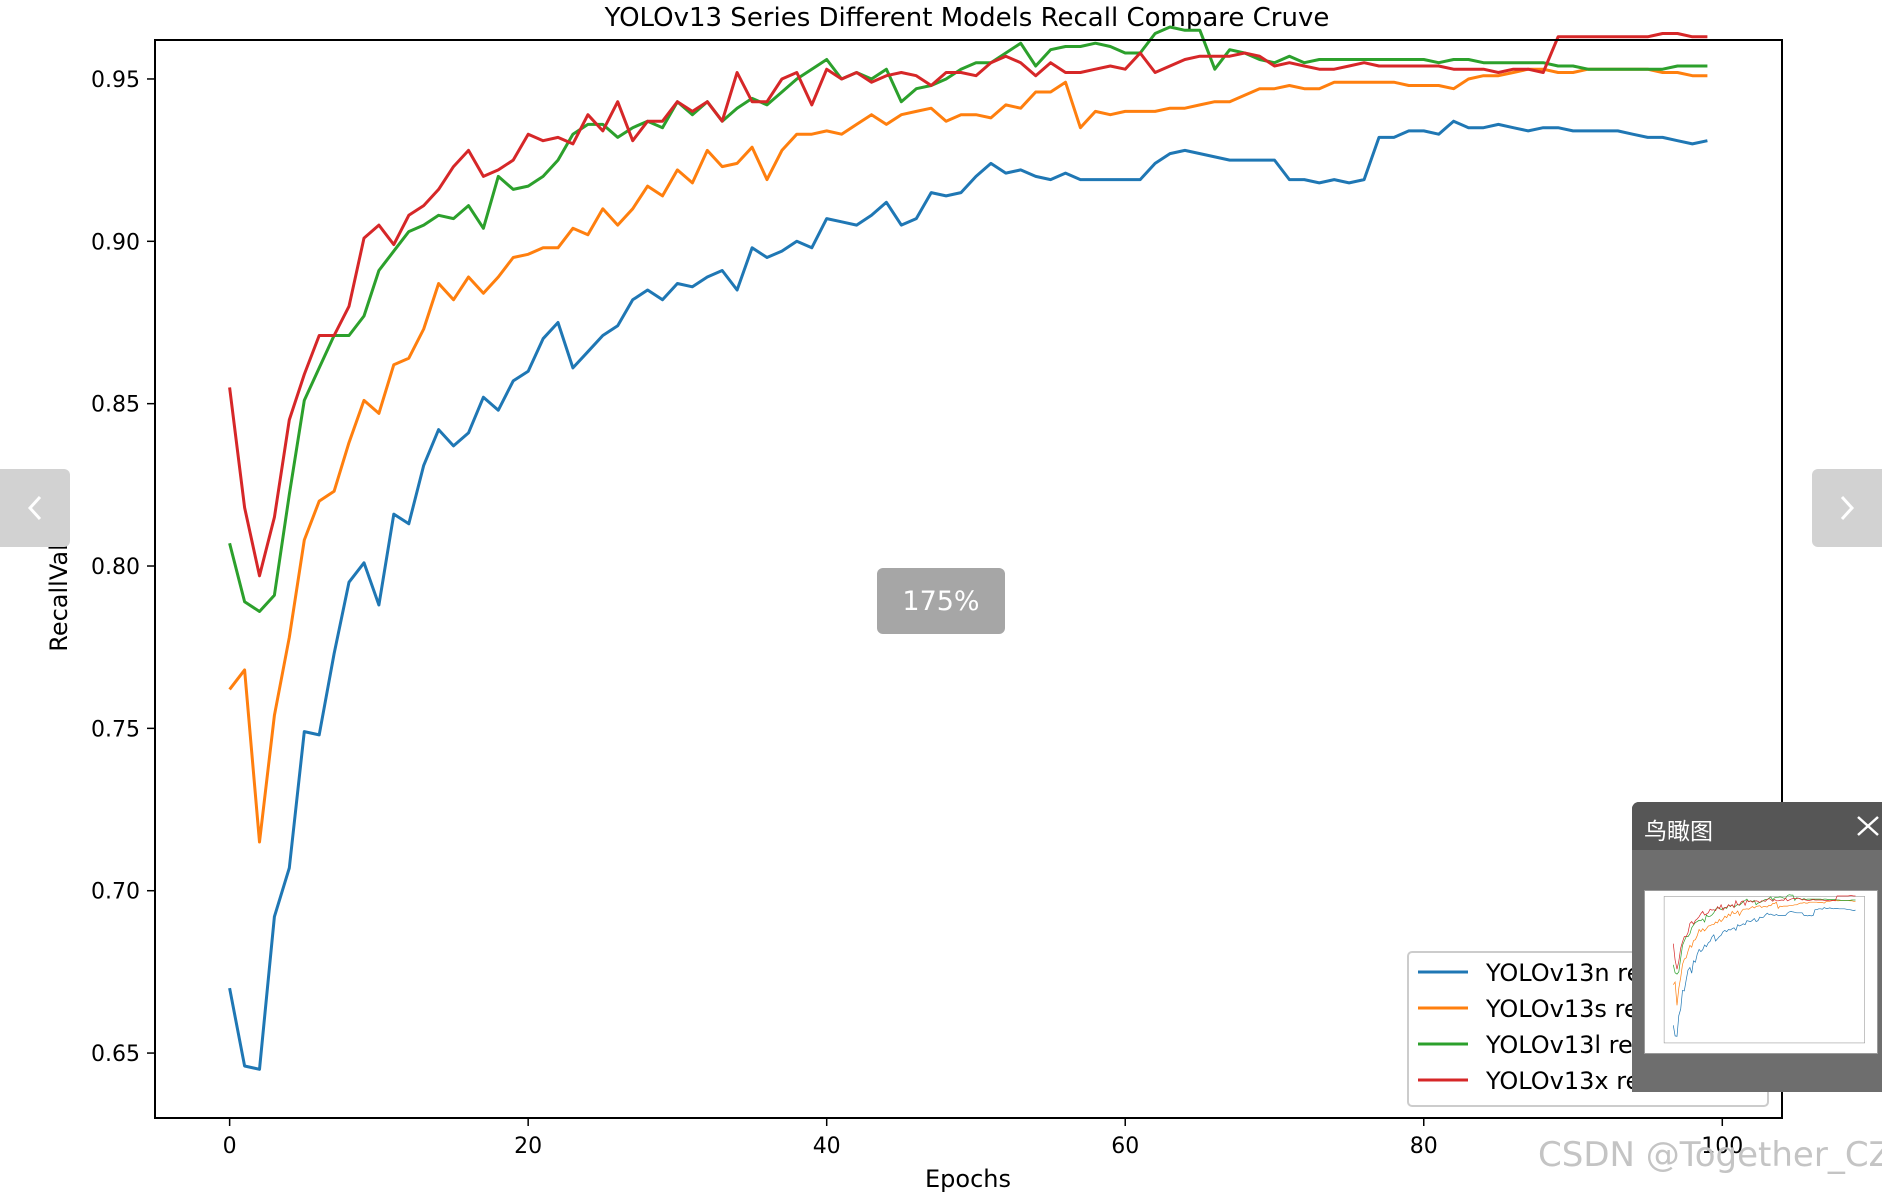 The image size is (1882, 1192). Describe the element at coordinates (528, 1146) in the screenshot. I see `x-tick-label: 20` at that location.